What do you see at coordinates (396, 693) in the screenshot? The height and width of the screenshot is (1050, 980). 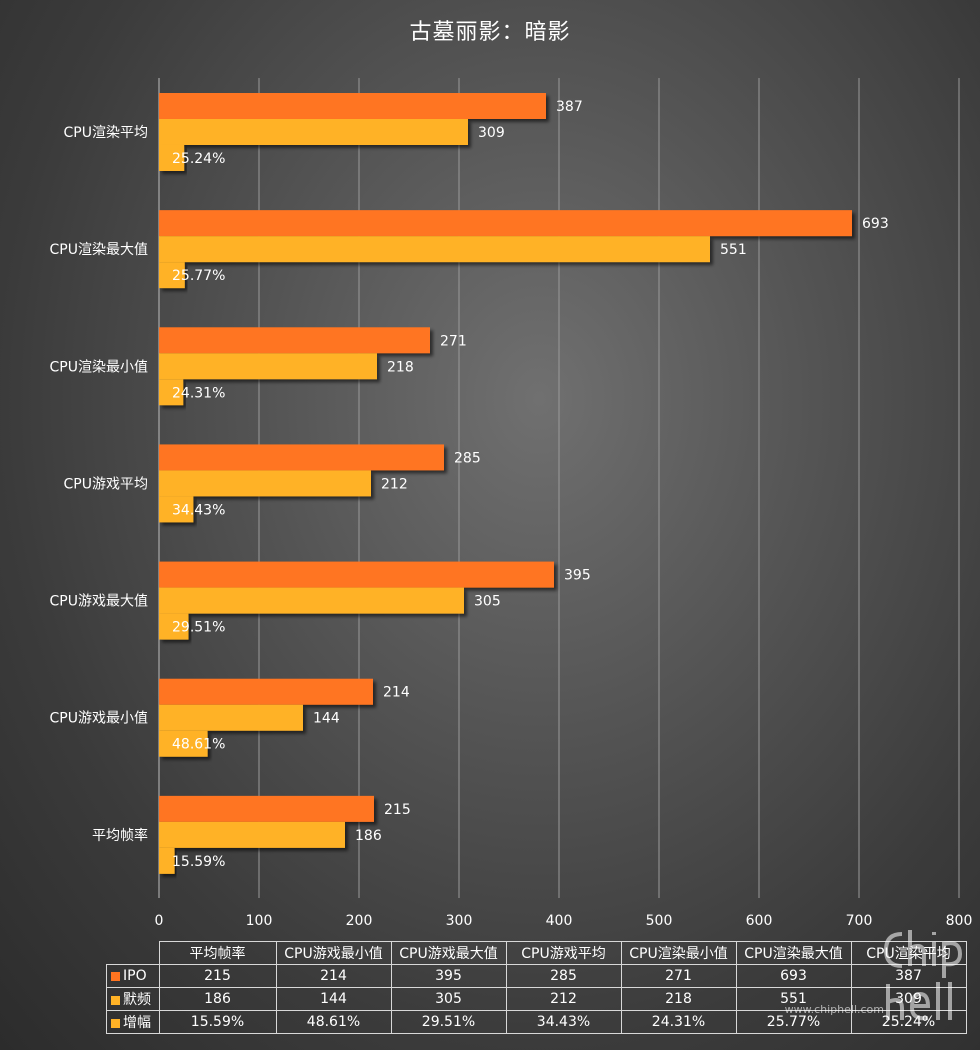 I see `data-label: 214` at bounding box center [396, 693].